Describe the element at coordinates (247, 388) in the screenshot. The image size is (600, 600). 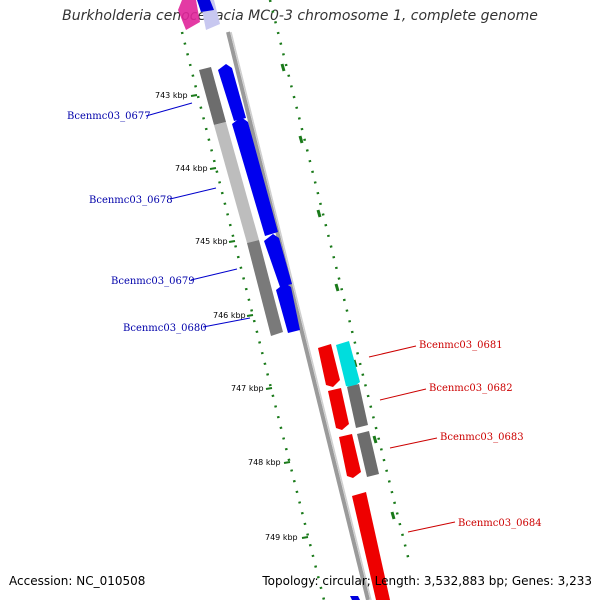
I see `tick-label: 747 kbp` at that location.